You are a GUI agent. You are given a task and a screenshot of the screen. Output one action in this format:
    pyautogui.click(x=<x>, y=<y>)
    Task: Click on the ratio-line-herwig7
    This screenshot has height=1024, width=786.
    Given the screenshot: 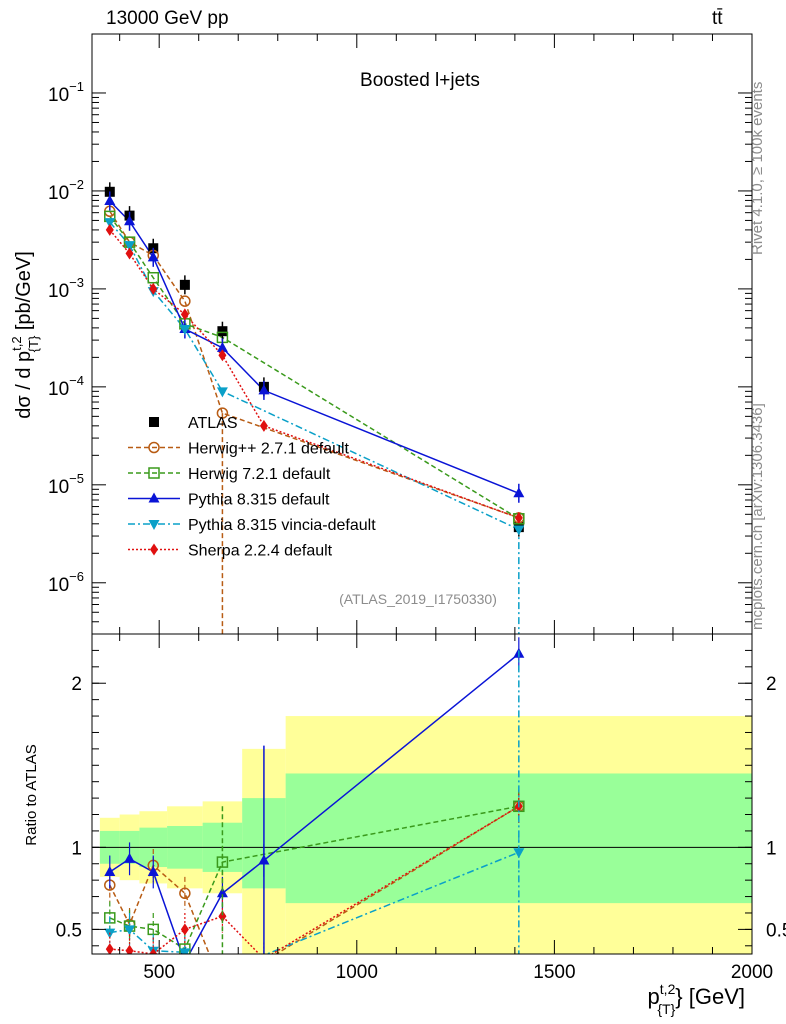 What is the action you would take?
    pyautogui.click(x=314, y=878)
    